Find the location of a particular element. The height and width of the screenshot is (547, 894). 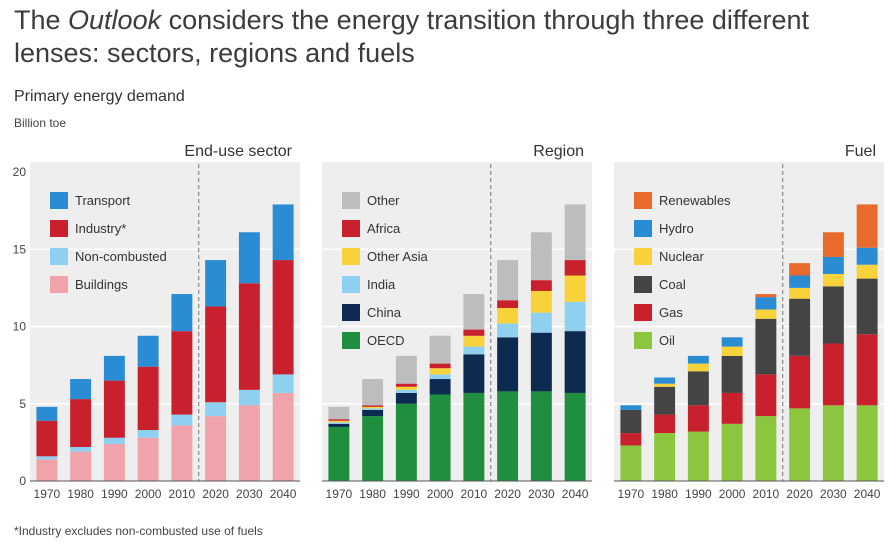

x-tick-label: 2020 is located at coordinates (507, 494).